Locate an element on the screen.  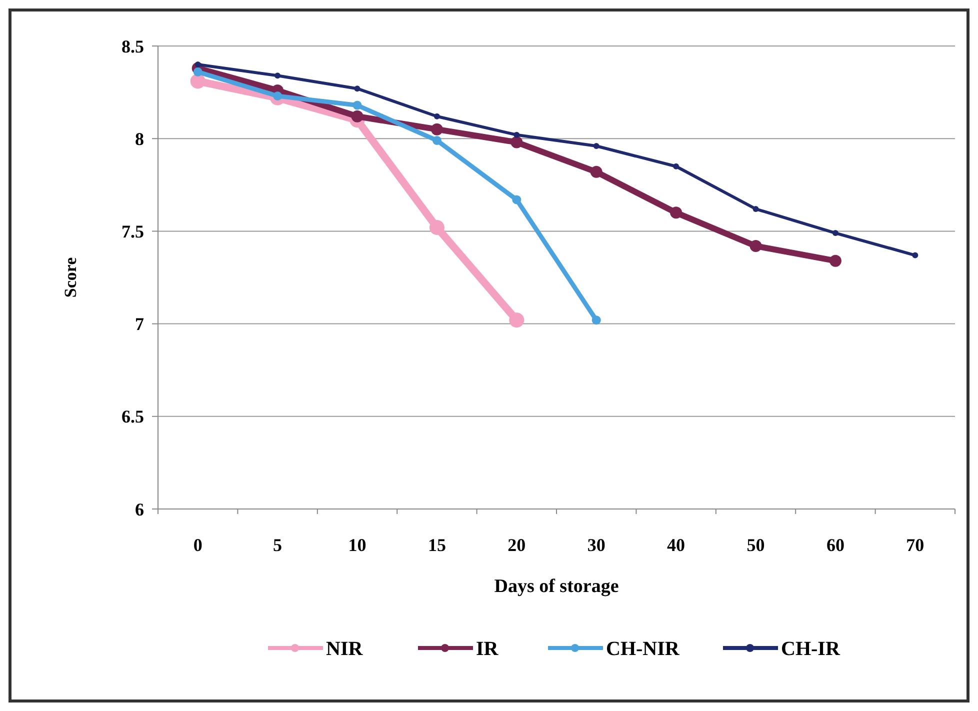
x-tick-label: 50 is located at coordinates (755, 545).